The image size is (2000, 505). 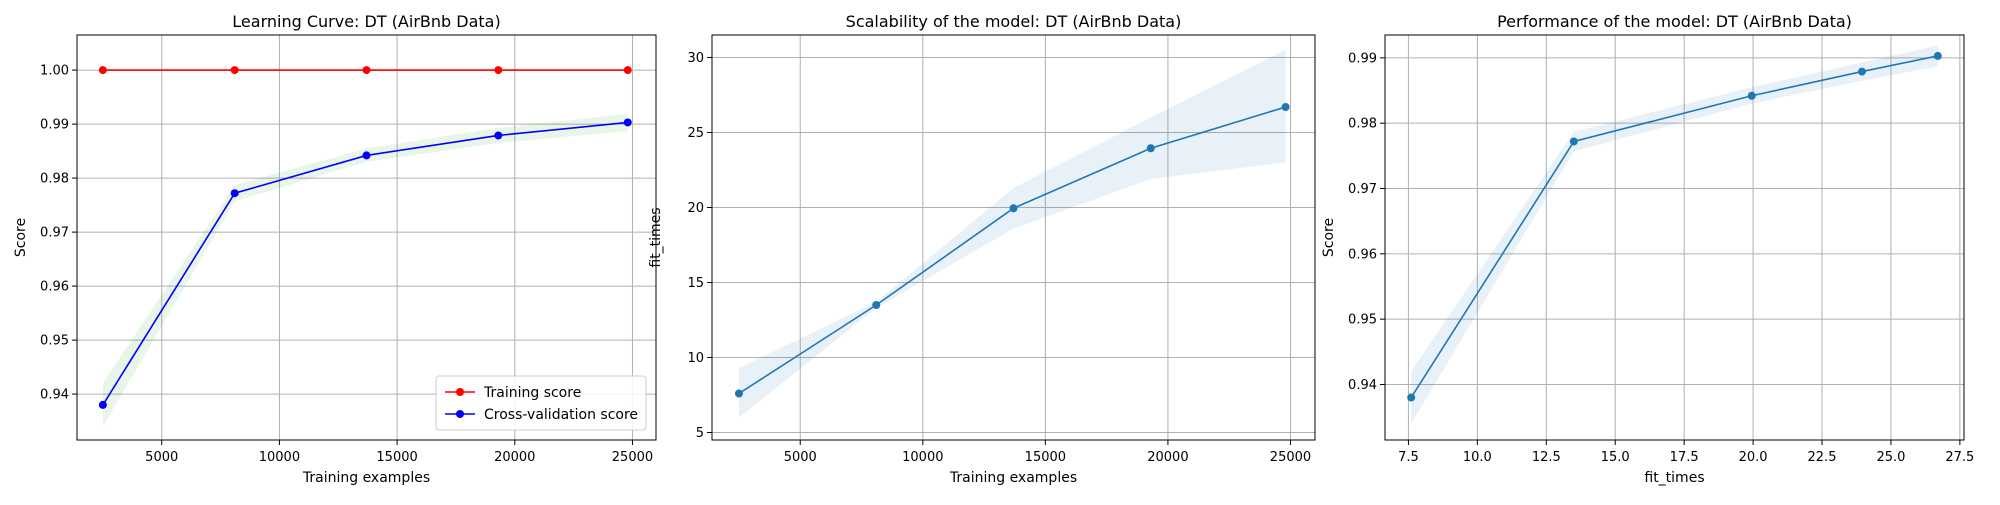 What do you see at coordinates (695, 133) in the screenshot?
I see `y-tick-label: 25` at bounding box center [695, 133].